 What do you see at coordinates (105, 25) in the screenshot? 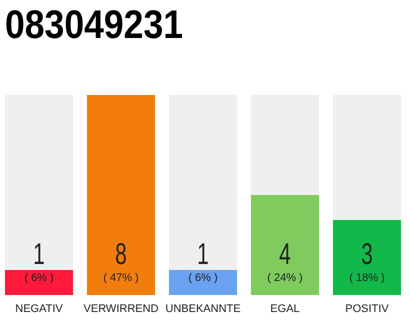
I see `chart-title: 083049231` at bounding box center [105, 25].